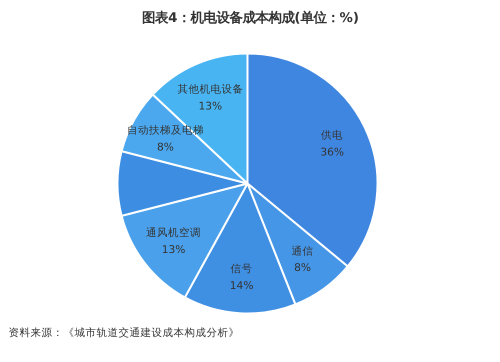  Describe the element at coordinates (332, 135) in the screenshot. I see `slice-label: 供电` at that location.